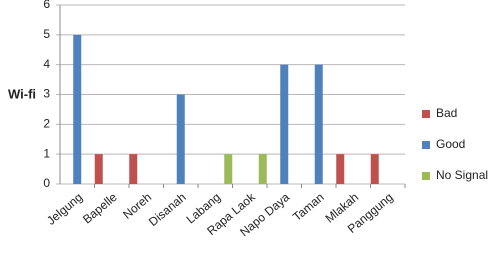 The height and width of the screenshot is (278, 500). I want to click on legend-label: Good, so click(450, 144).